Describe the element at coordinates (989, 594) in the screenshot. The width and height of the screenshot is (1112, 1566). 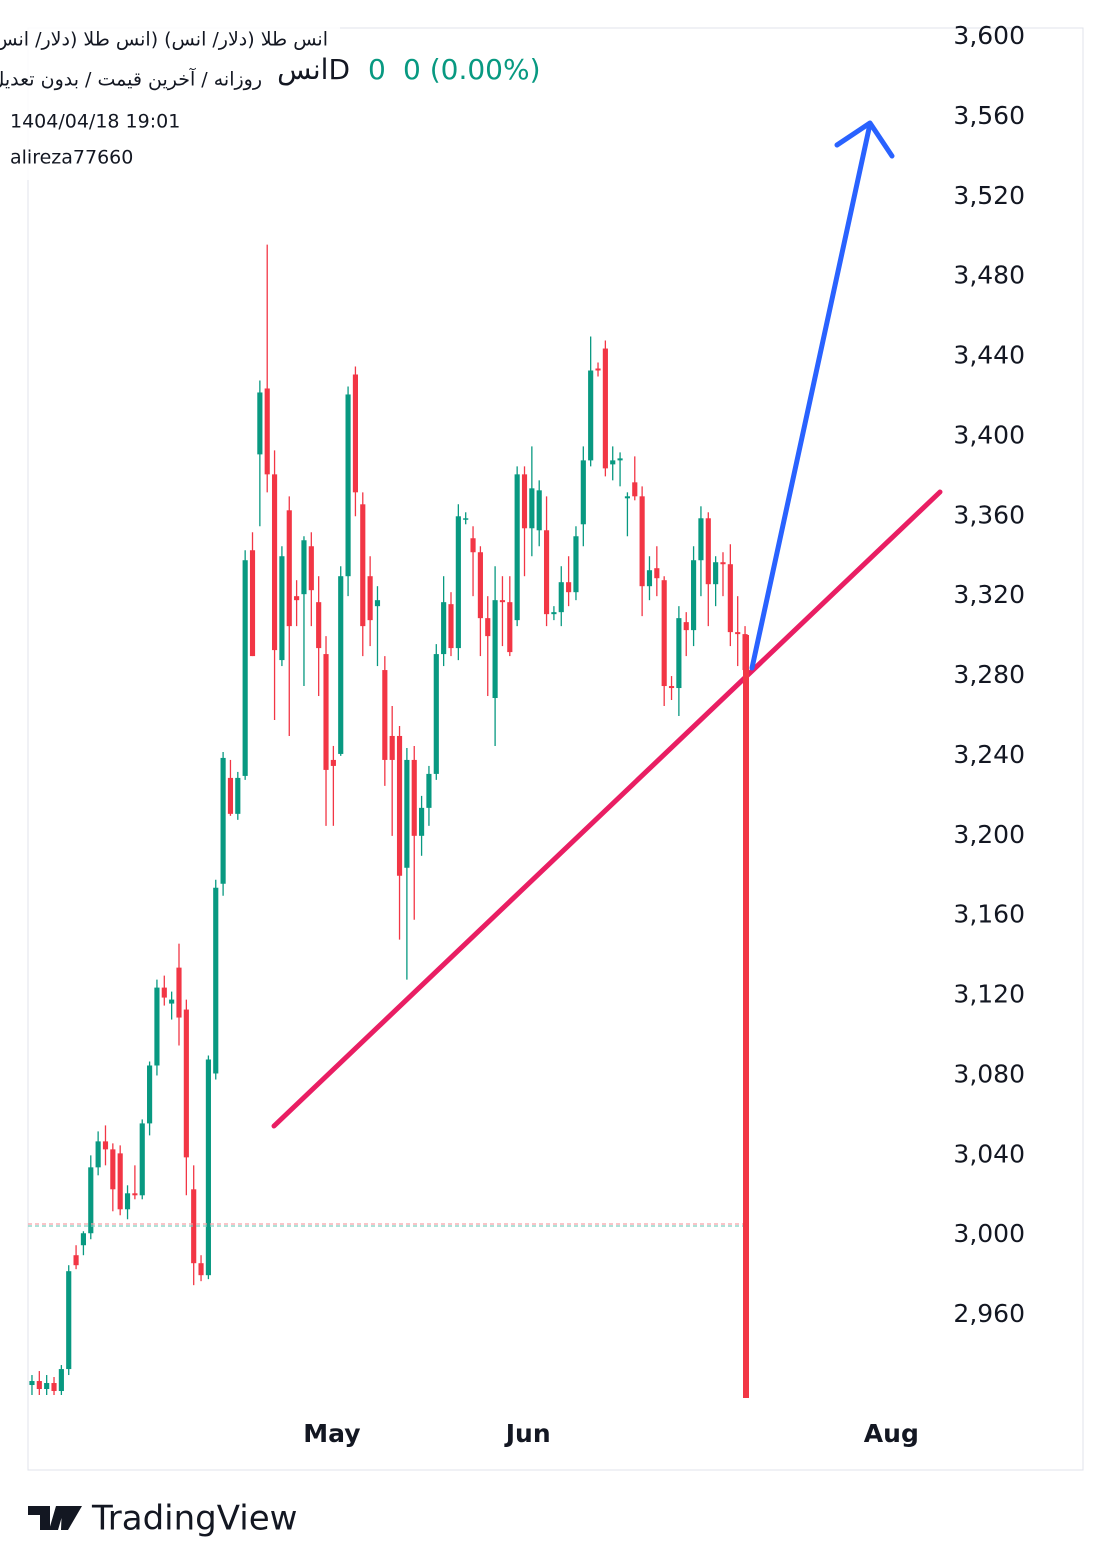
I see `y-tick-label: 3,320` at that location.